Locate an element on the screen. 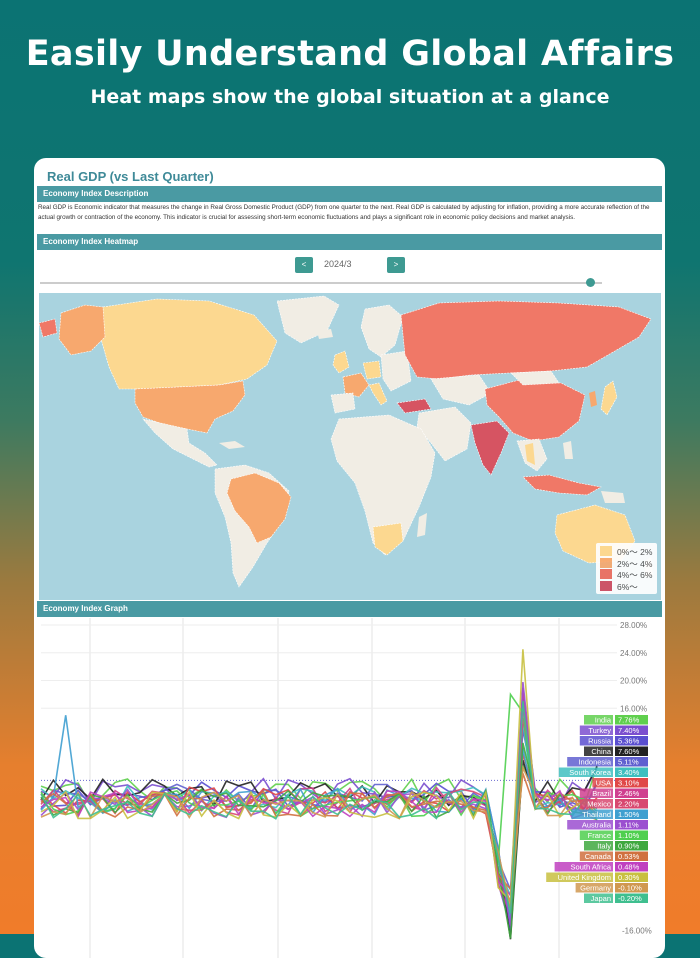 This screenshot has width=700, height=958. series-name-label: India is located at coordinates (603, 720).